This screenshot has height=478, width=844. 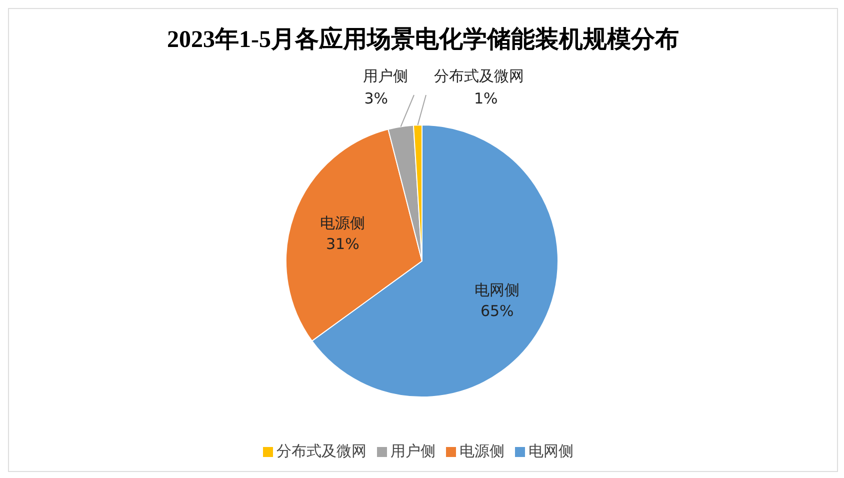 I want to click on slice-label: 电网侧, so click(x=497, y=289).